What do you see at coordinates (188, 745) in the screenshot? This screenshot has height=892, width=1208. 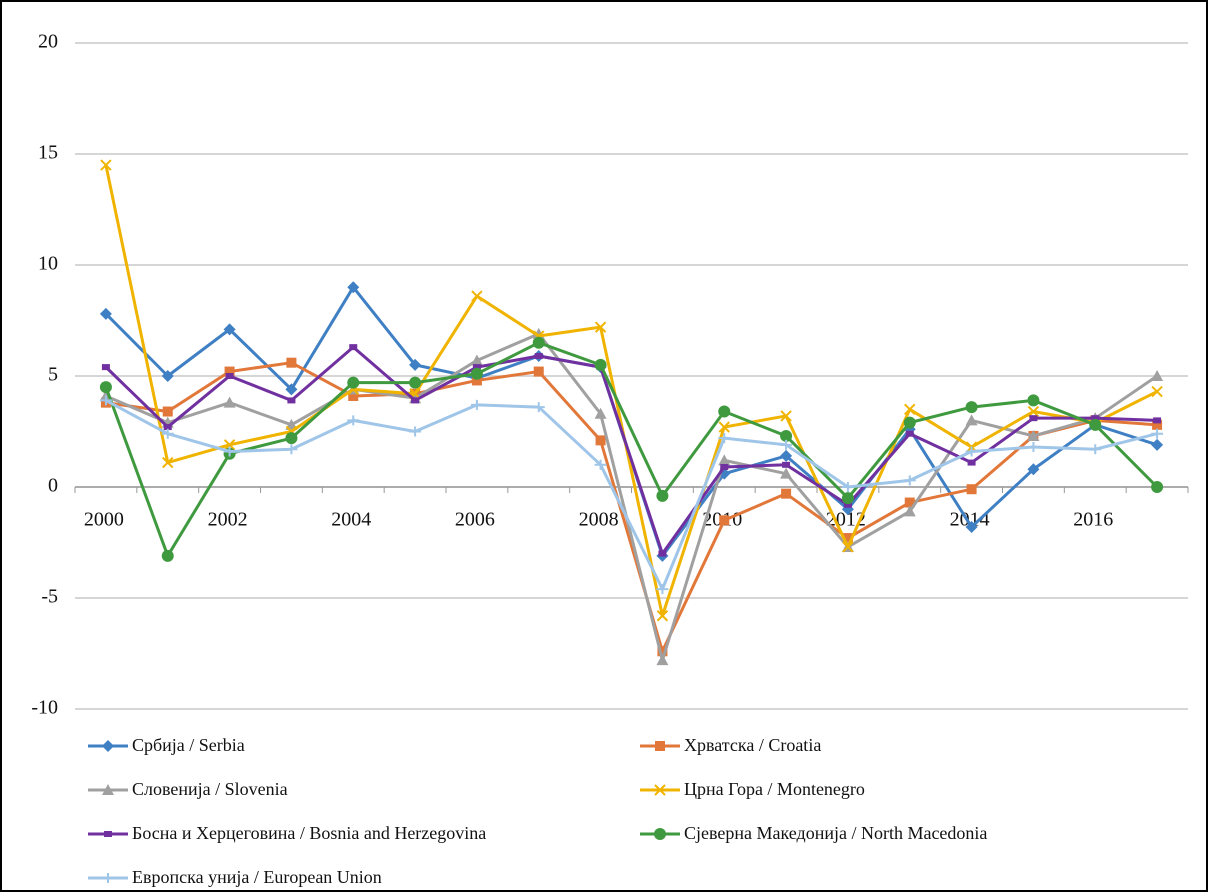 I see `legend-label: Србија / Serbia` at bounding box center [188, 745].